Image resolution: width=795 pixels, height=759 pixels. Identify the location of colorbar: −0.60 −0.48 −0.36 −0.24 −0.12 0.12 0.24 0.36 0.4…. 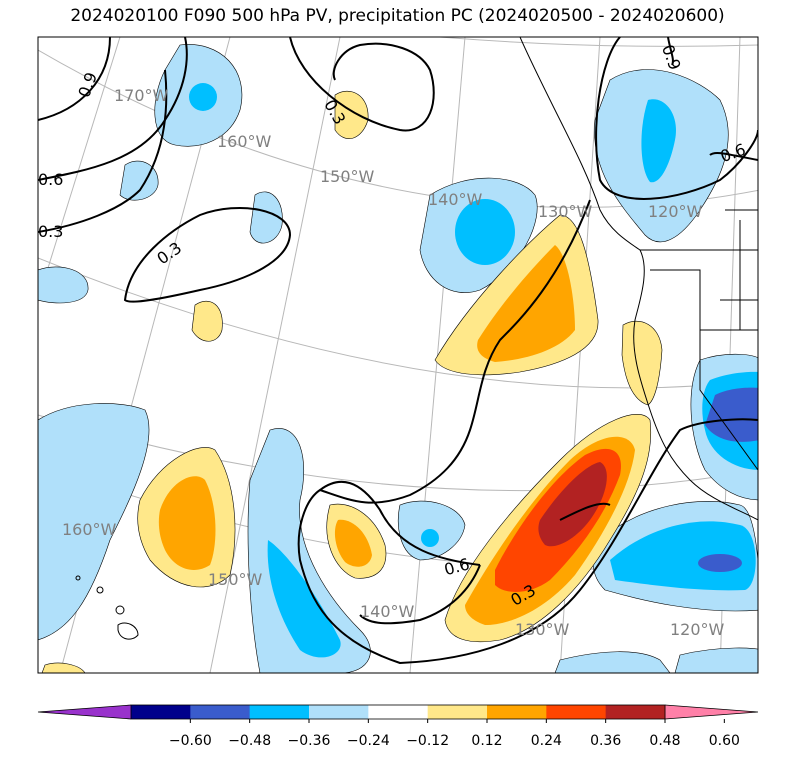
(398, 726).